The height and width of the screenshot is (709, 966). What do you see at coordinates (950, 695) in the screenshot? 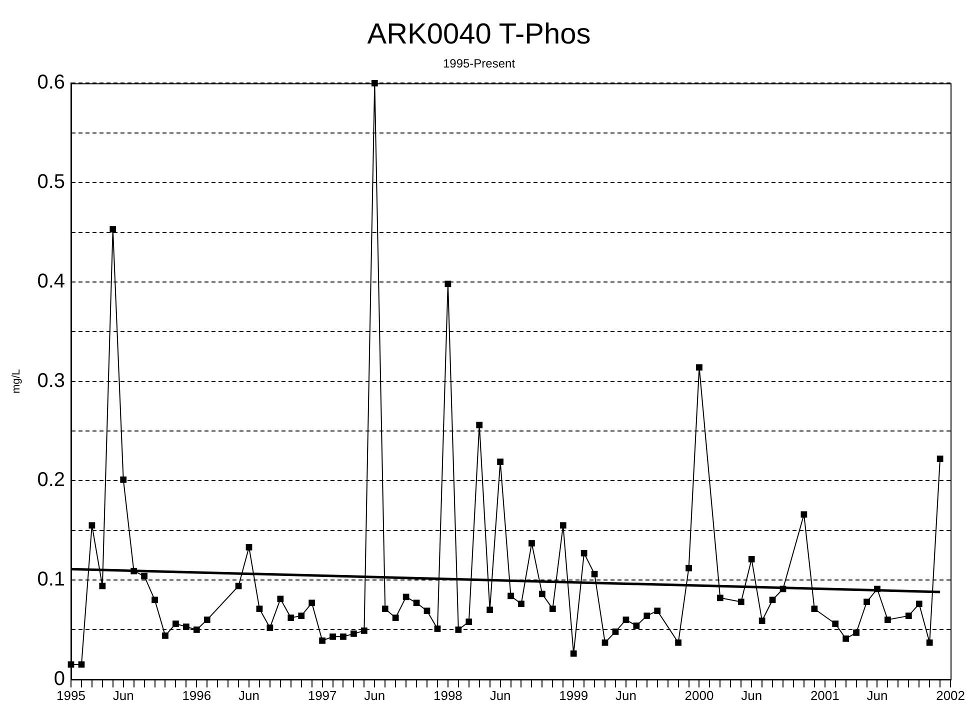
I see `x-tick-label: 2002` at bounding box center [950, 695].